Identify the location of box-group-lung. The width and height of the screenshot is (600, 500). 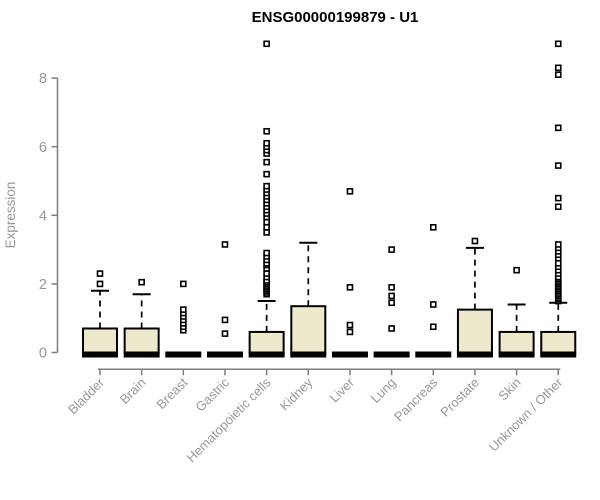
(391, 302).